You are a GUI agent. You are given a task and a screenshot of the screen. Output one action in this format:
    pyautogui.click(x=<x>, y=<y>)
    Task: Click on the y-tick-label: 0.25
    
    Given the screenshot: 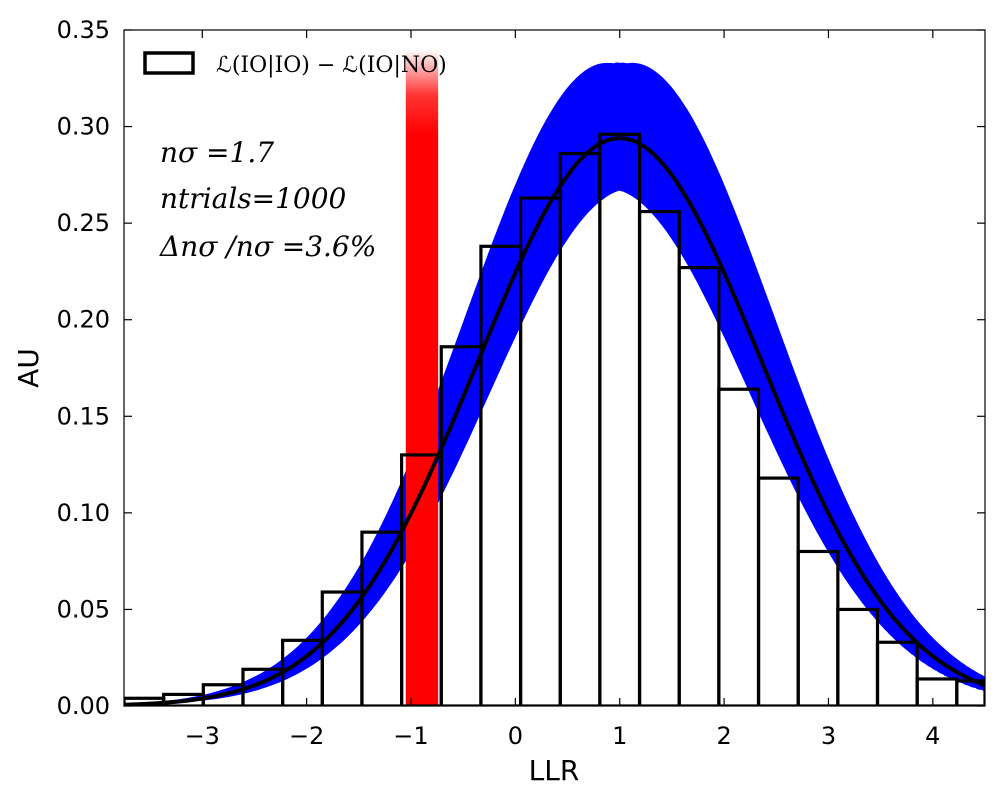 What is the action you would take?
    pyautogui.click(x=83, y=223)
    